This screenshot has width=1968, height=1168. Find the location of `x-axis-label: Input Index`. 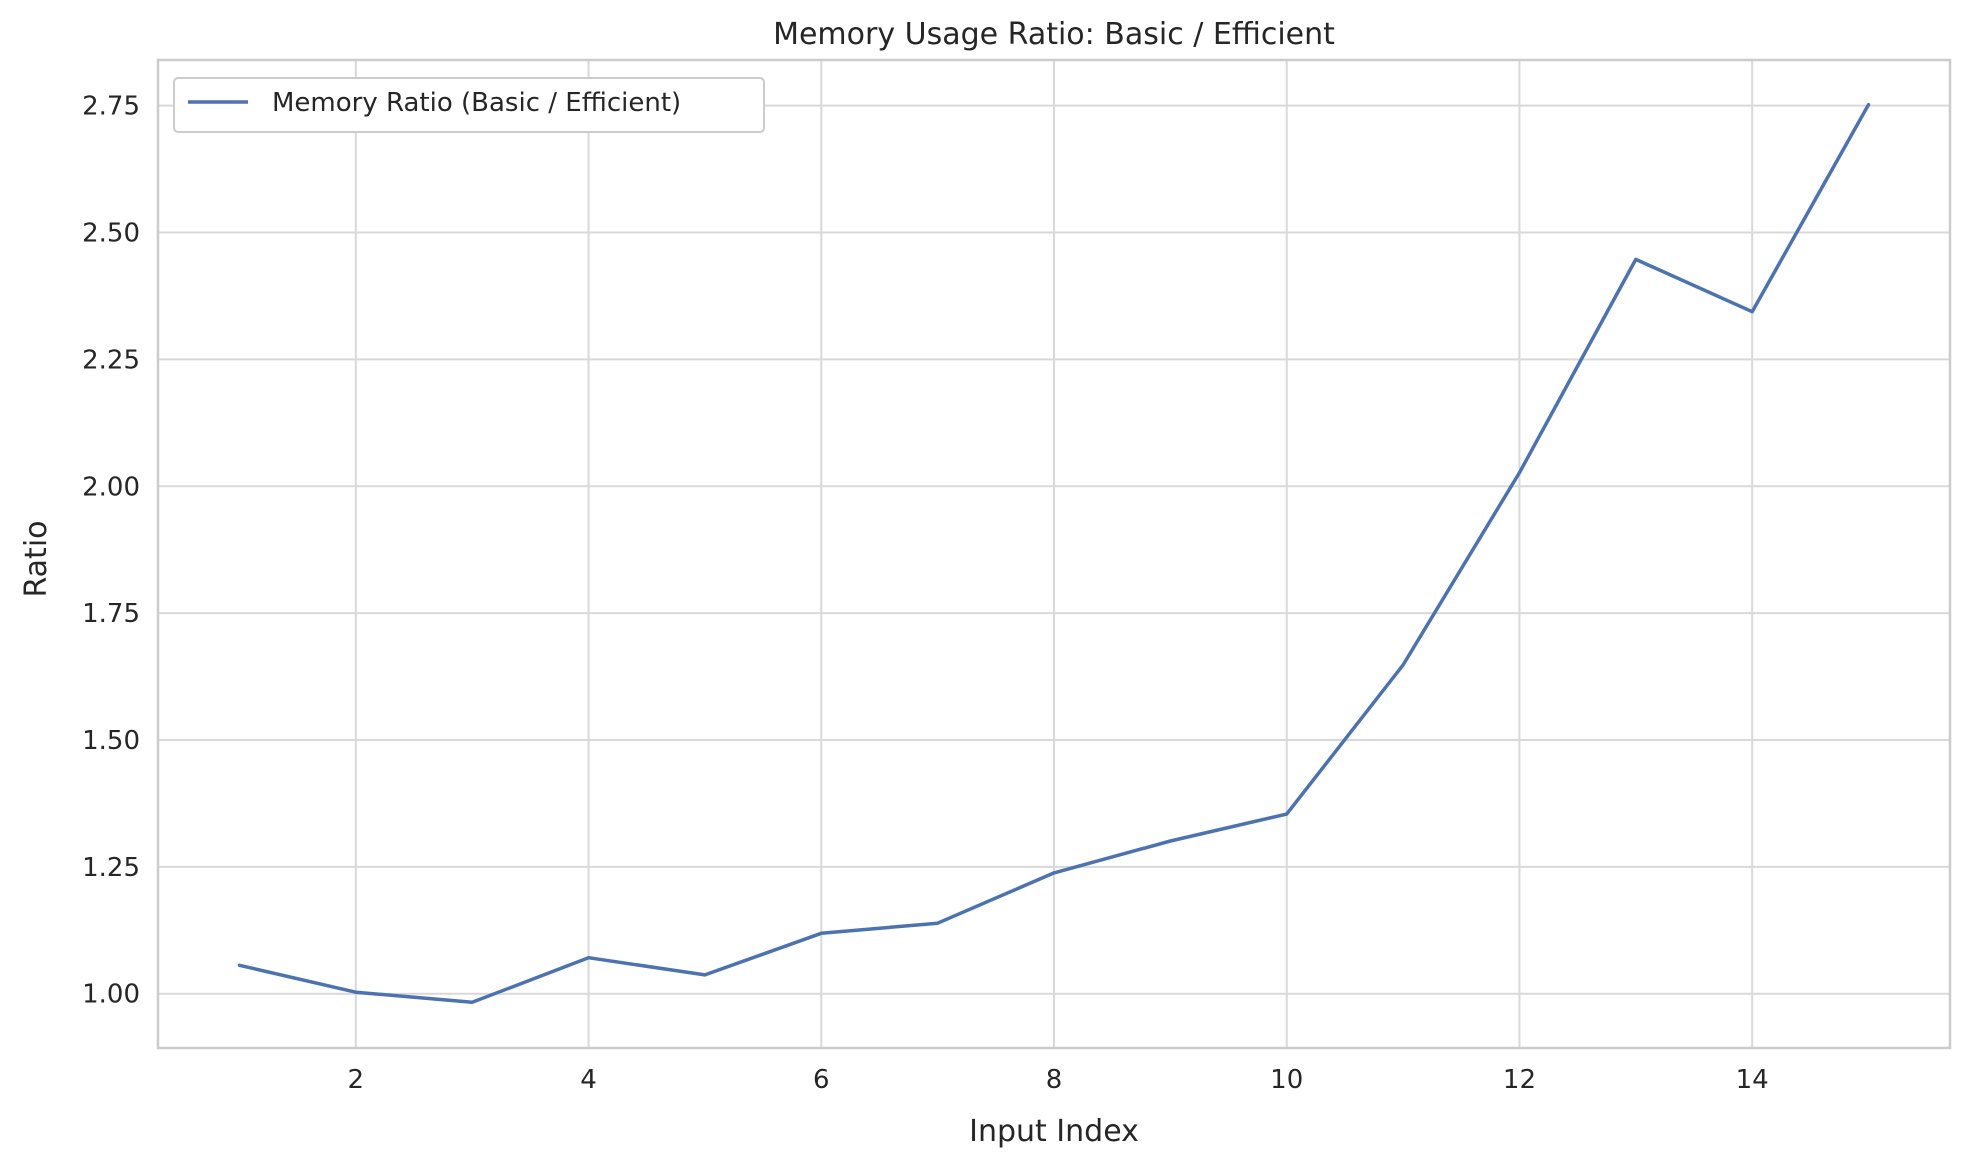

x-axis-label: Input Index is located at coordinates (1054, 1131).